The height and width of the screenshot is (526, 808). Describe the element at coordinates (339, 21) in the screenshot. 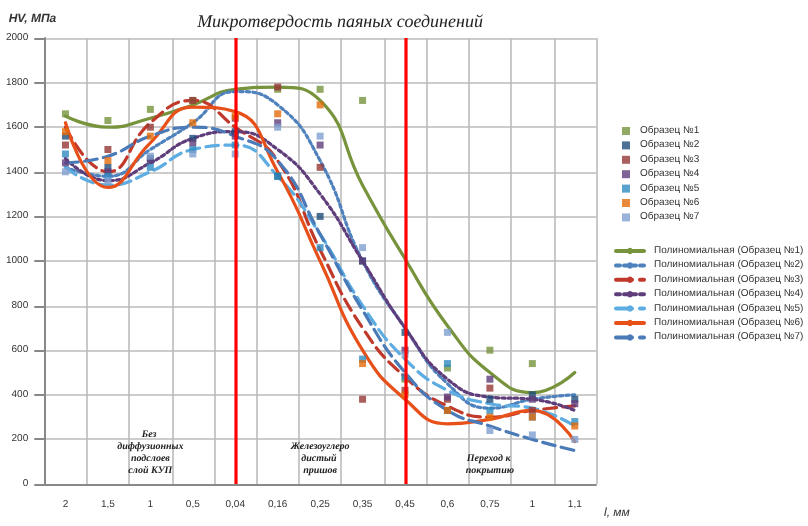

I see `chart-title: Микротвердость паяных соединений` at that location.